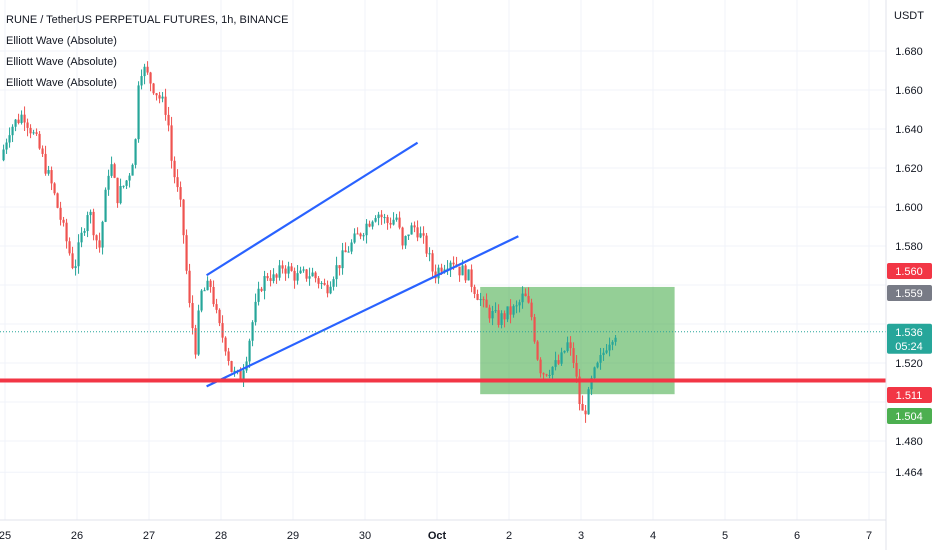 The width and height of the screenshot is (932, 555). I want to click on price-label: 1.504, so click(909, 417).